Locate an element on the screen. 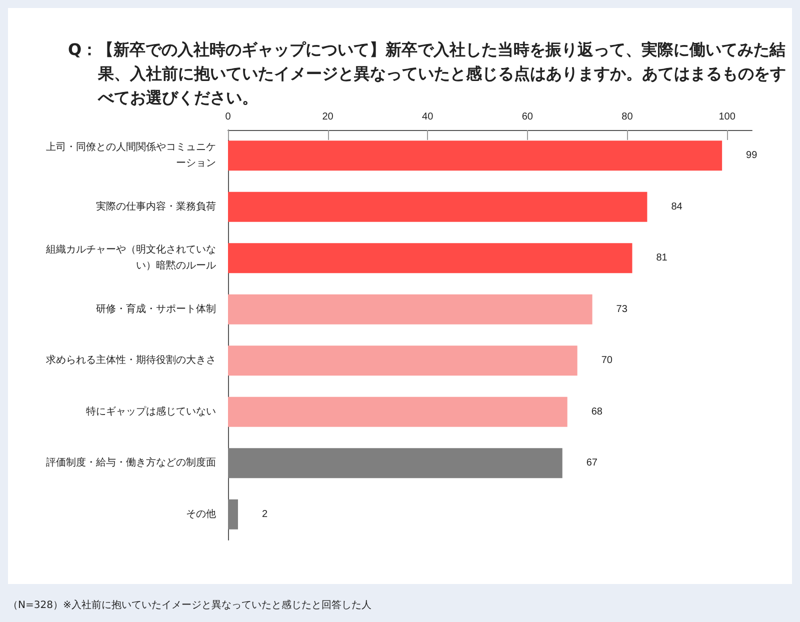  data-label: 70 is located at coordinates (607, 360).